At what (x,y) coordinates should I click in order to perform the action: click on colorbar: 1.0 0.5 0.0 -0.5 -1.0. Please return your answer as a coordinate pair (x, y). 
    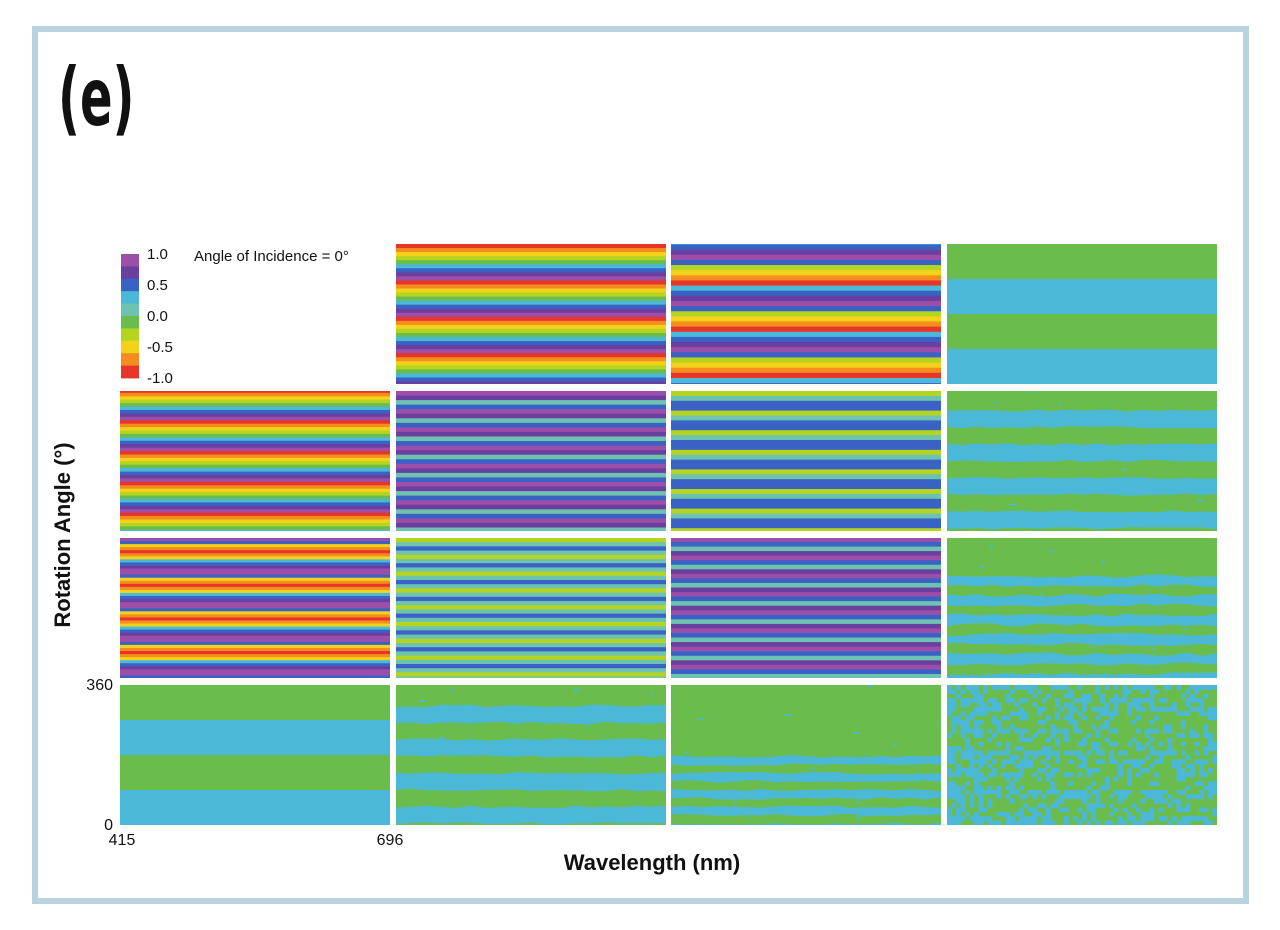
    Looking at the image, I should click on (147, 316).